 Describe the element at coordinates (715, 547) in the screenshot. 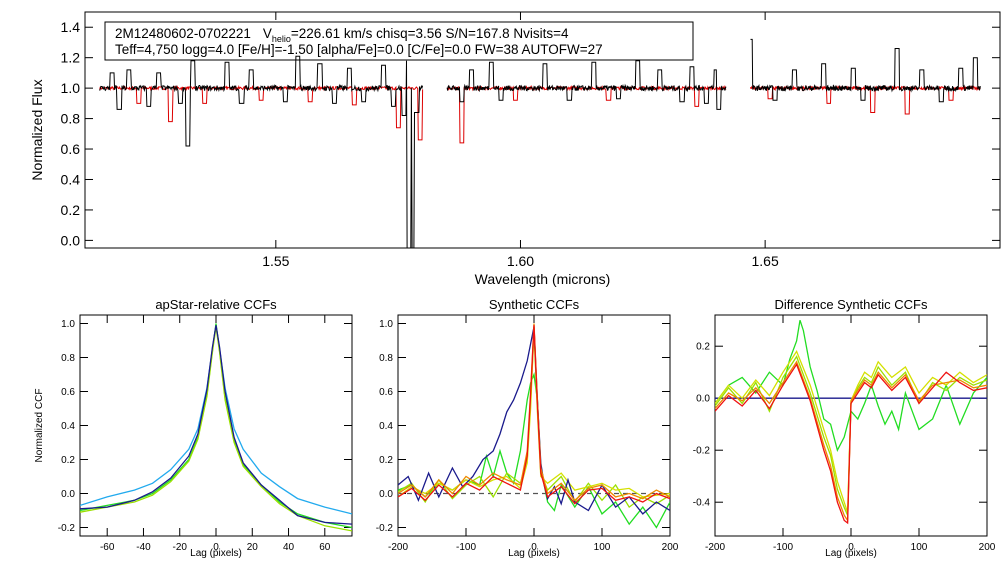

I see `difference-xtick-label: -200` at that location.